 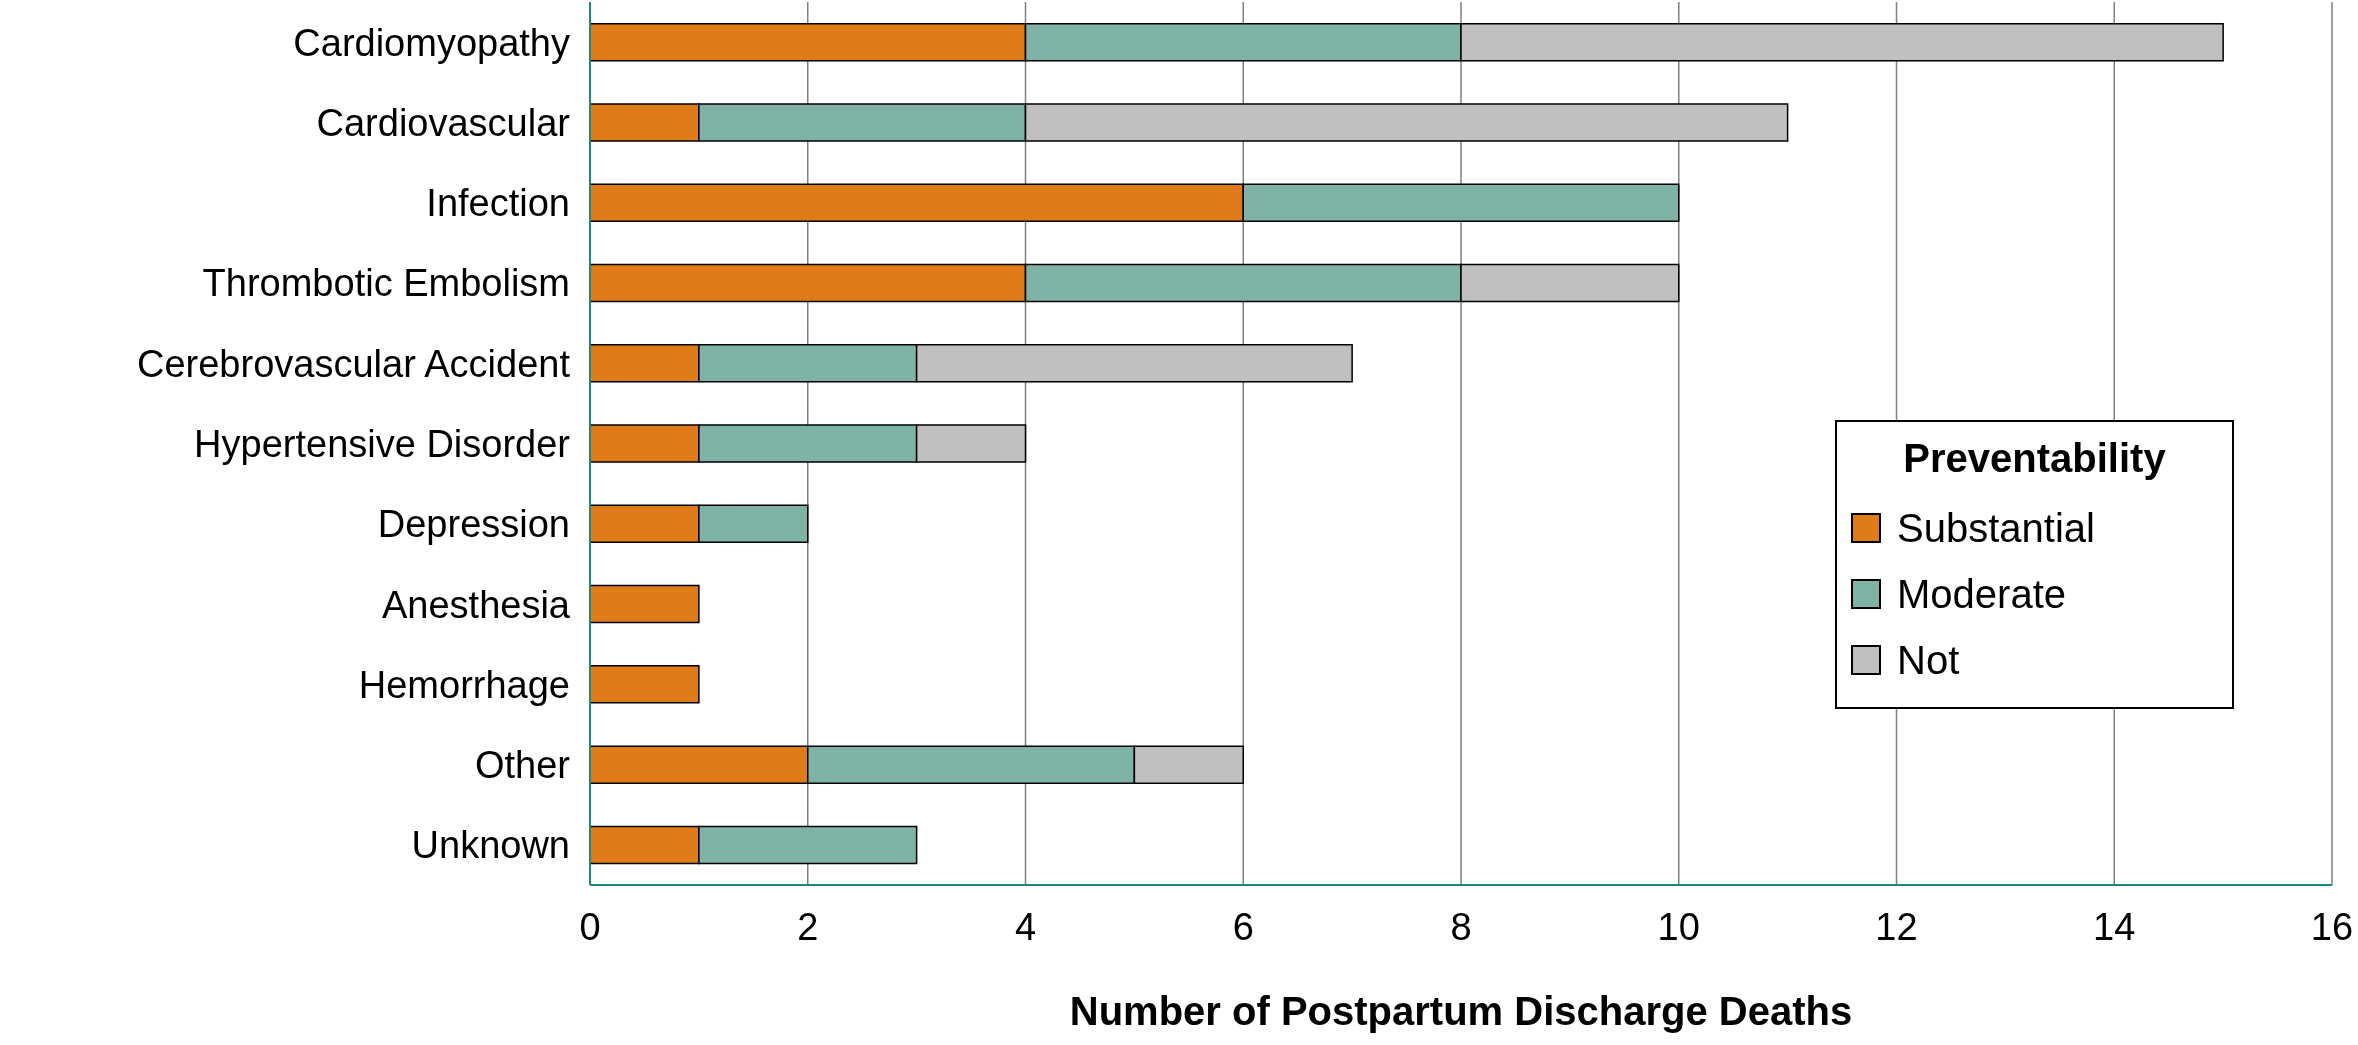 I want to click on x-tick-label: 14, so click(x=2114, y=926).